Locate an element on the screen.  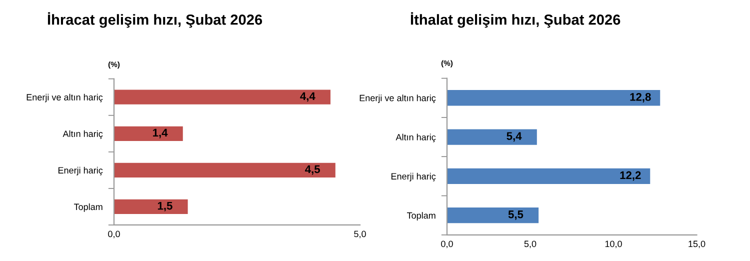
data-label: 5,5 is located at coordinates (516, 215).